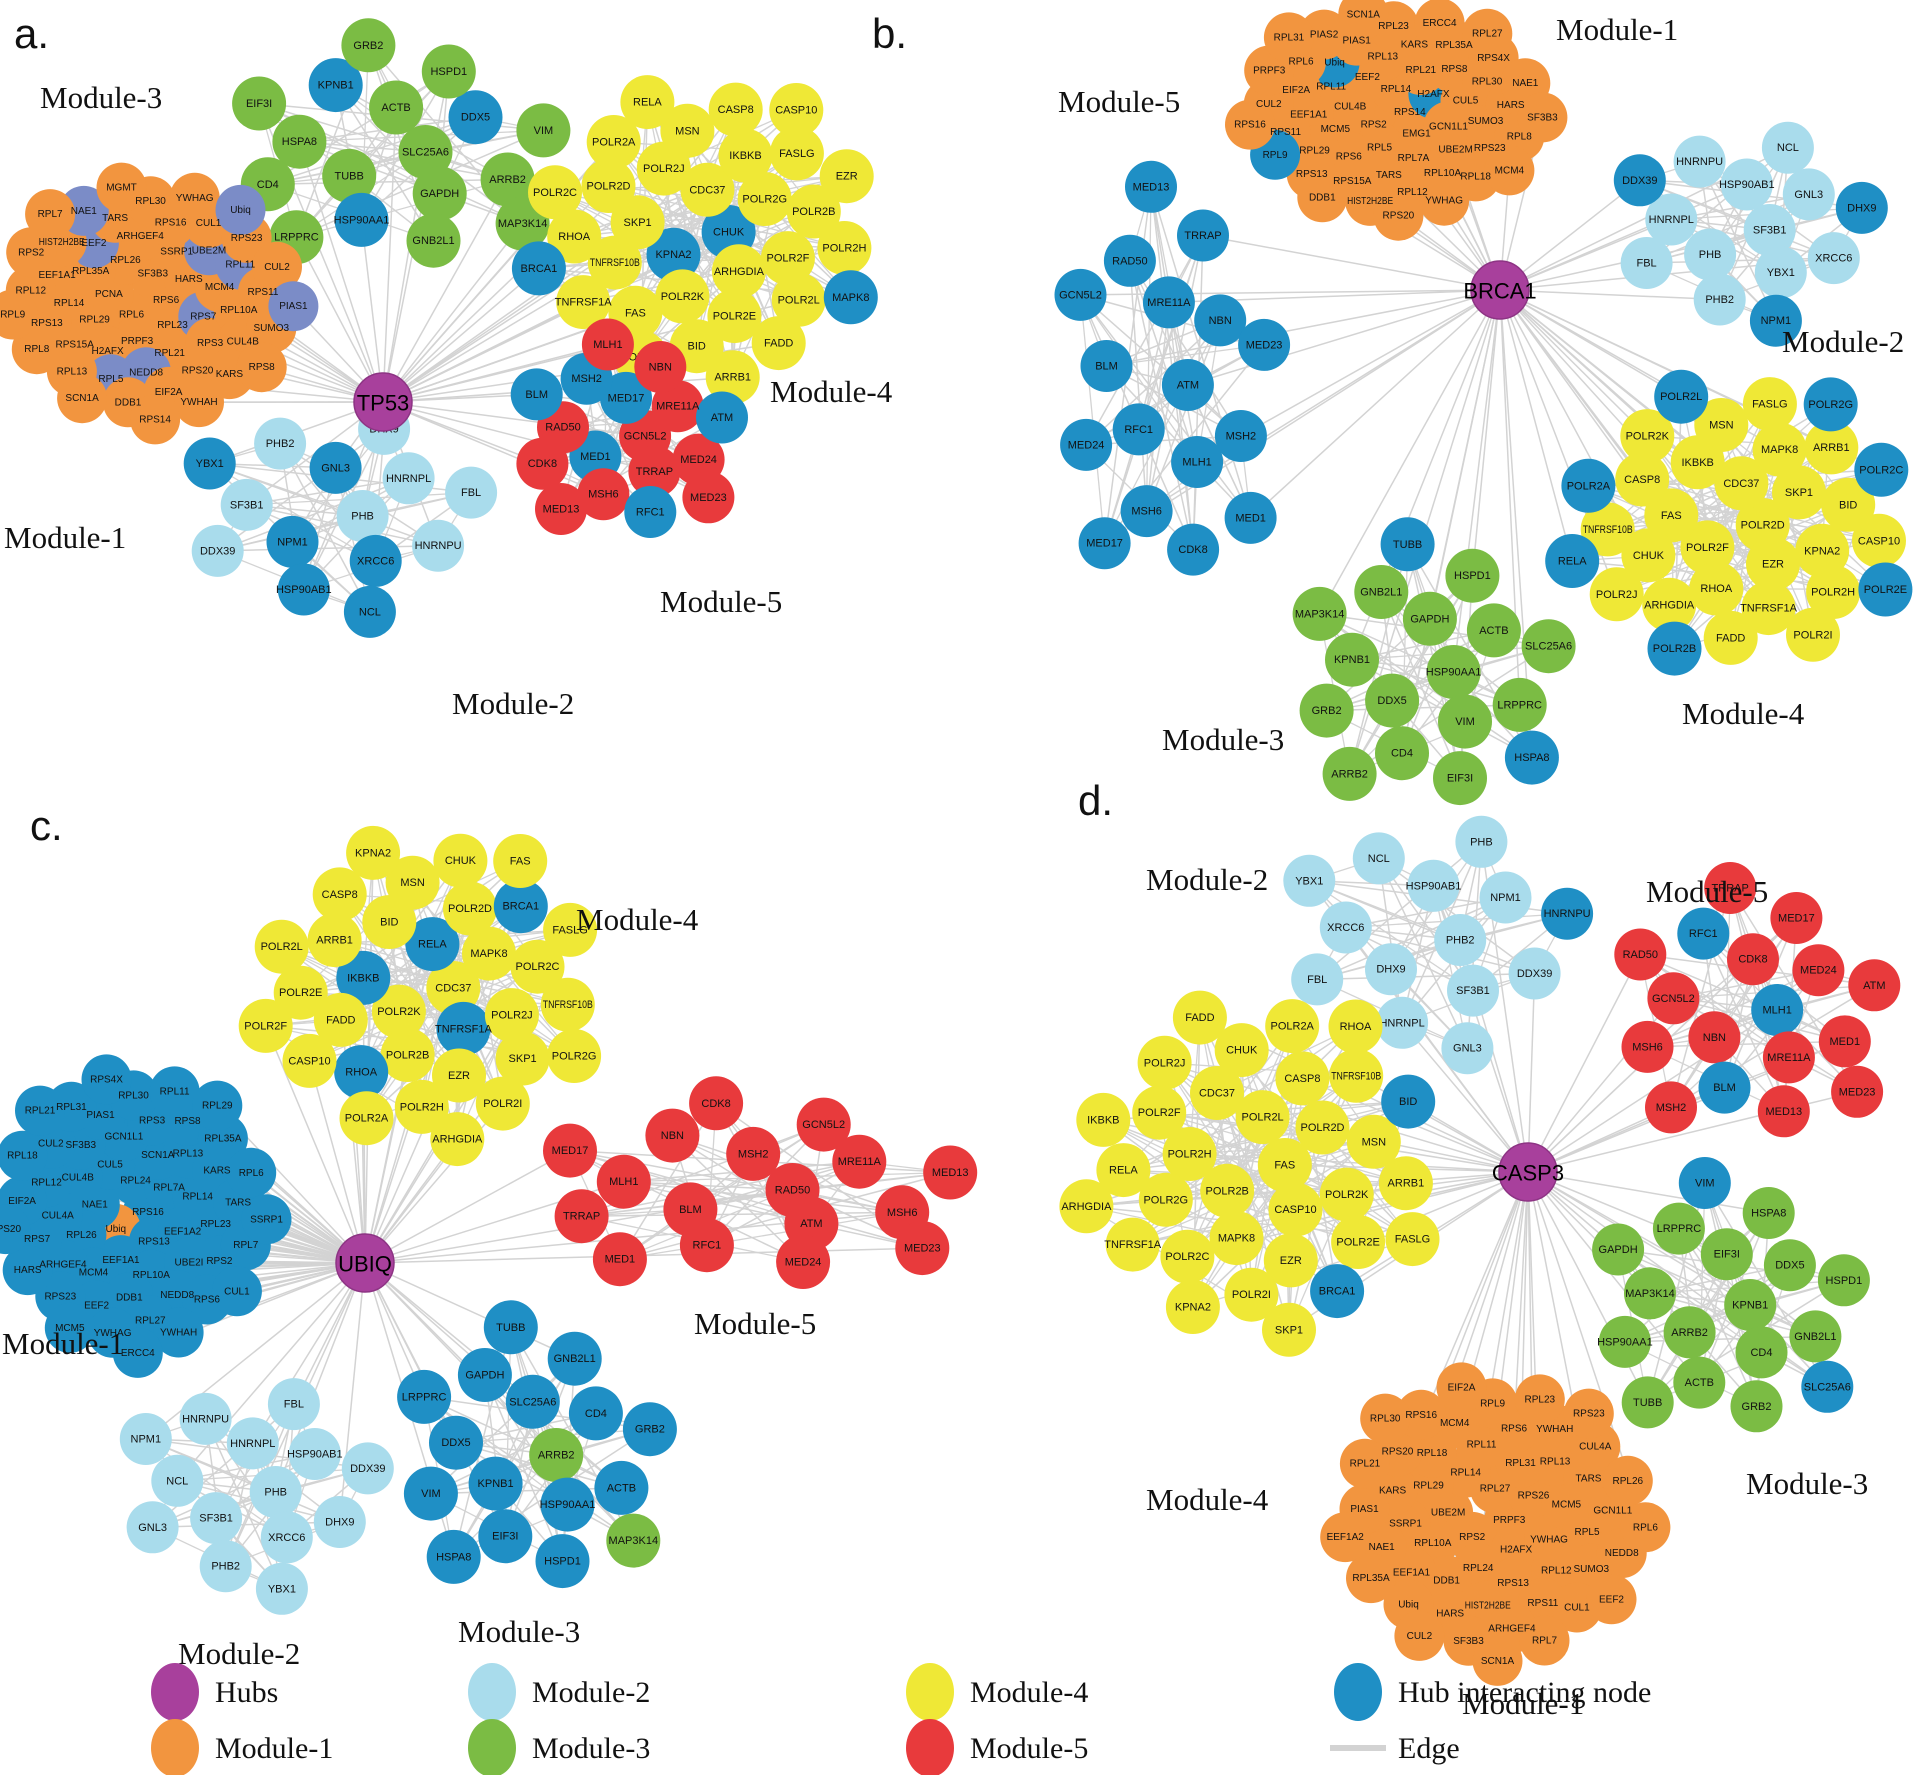  Describe the element at coordinates (1493, 58) in the screenshot. I see `node-label-RPS4X: RPS4X` at that location.